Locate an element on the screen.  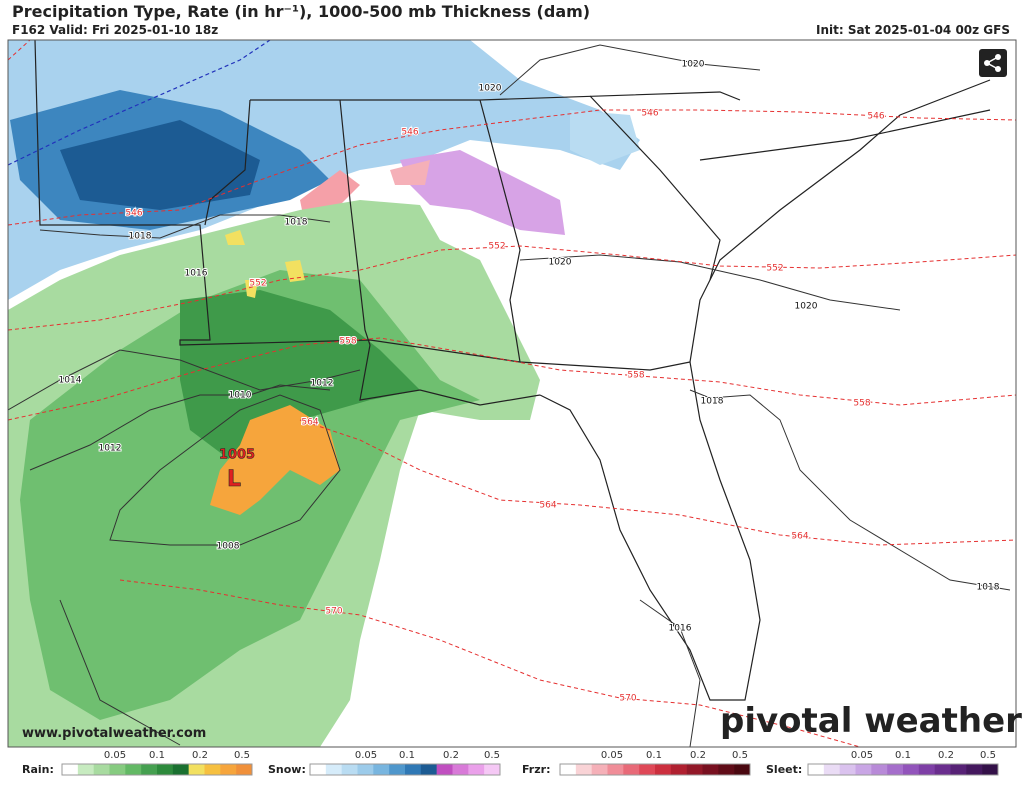
low-marker: L is located at coordinates (234, 479).